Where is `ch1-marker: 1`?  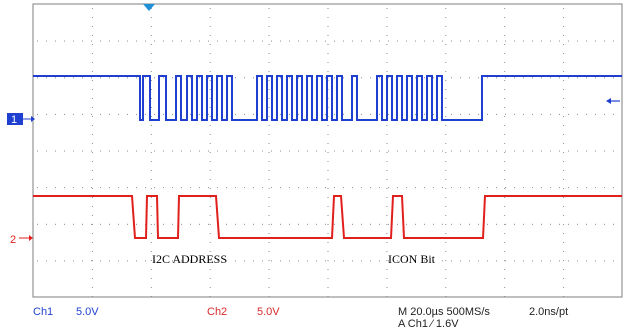
ch1-marker: 1 is located at coordinates (21, 119).